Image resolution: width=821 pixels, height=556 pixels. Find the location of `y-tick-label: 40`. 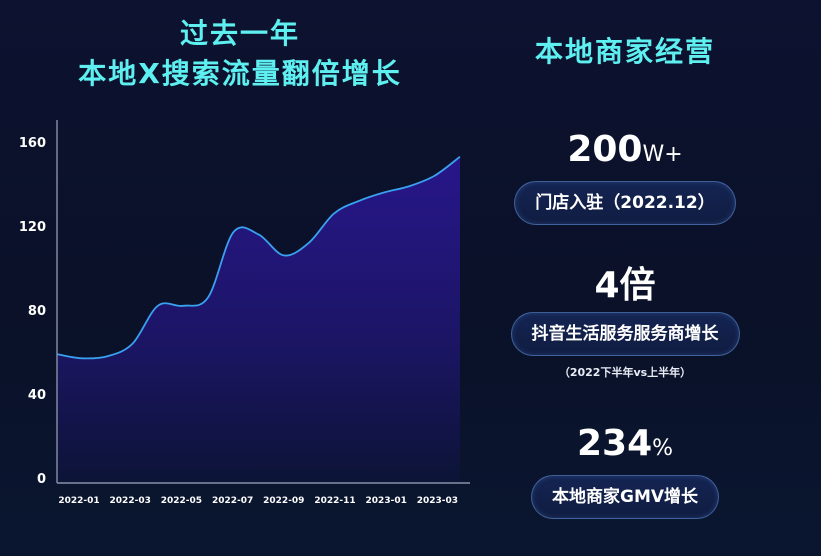

y-tick-label: 40 is located at coordinates (37, 395).